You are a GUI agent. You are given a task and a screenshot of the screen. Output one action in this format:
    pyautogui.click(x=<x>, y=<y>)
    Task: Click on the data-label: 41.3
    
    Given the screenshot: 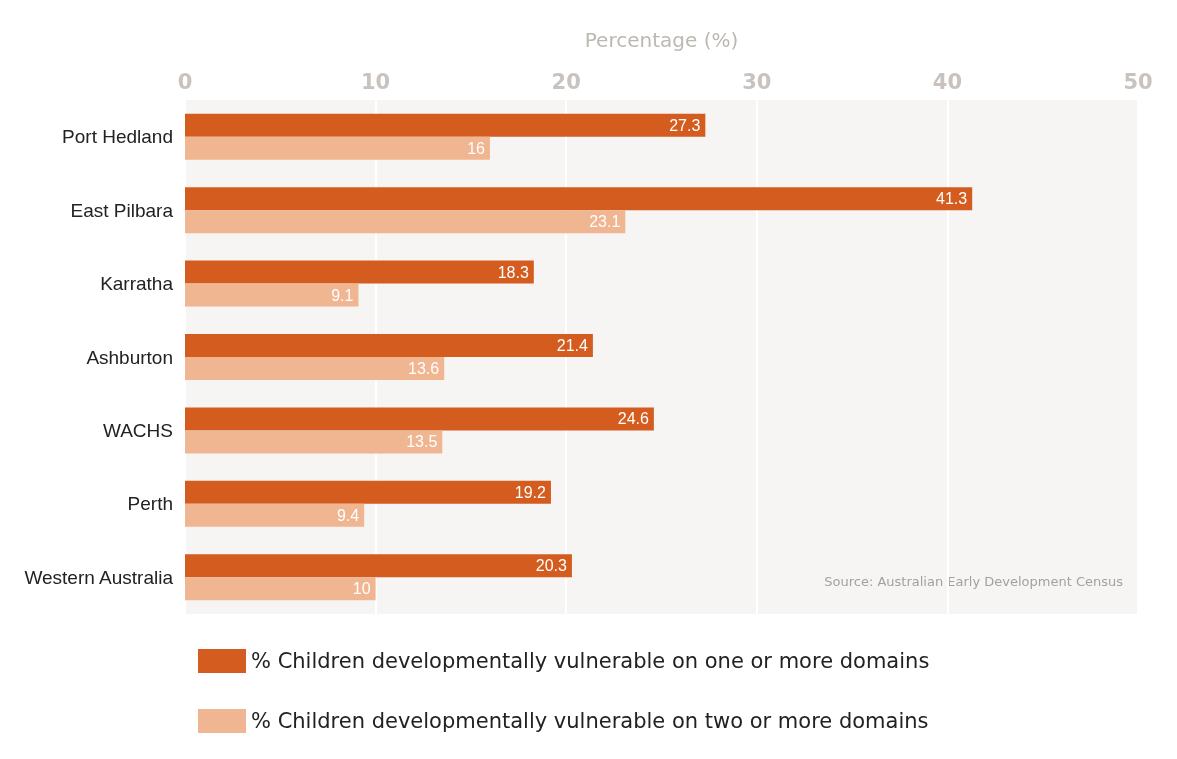 What is the action you would take?
    pyautogui.click(x=952, y=199)
    